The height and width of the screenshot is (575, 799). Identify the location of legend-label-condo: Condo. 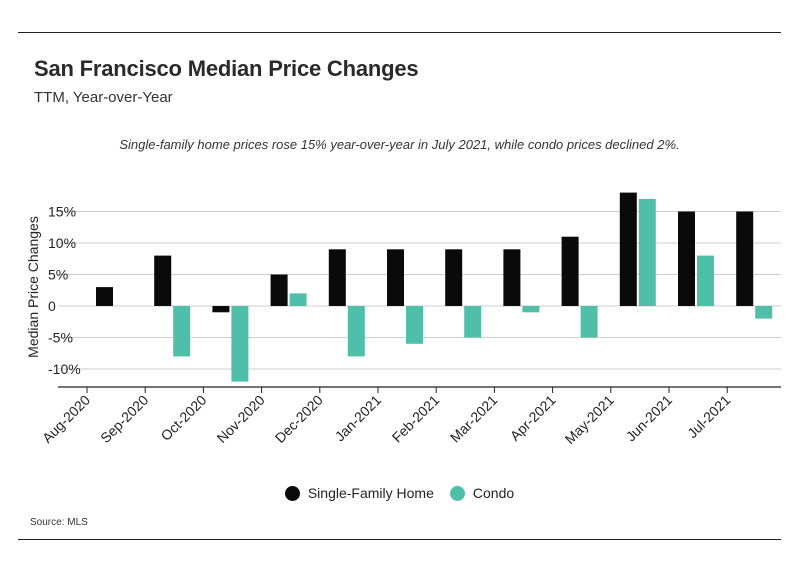
(493, 493).